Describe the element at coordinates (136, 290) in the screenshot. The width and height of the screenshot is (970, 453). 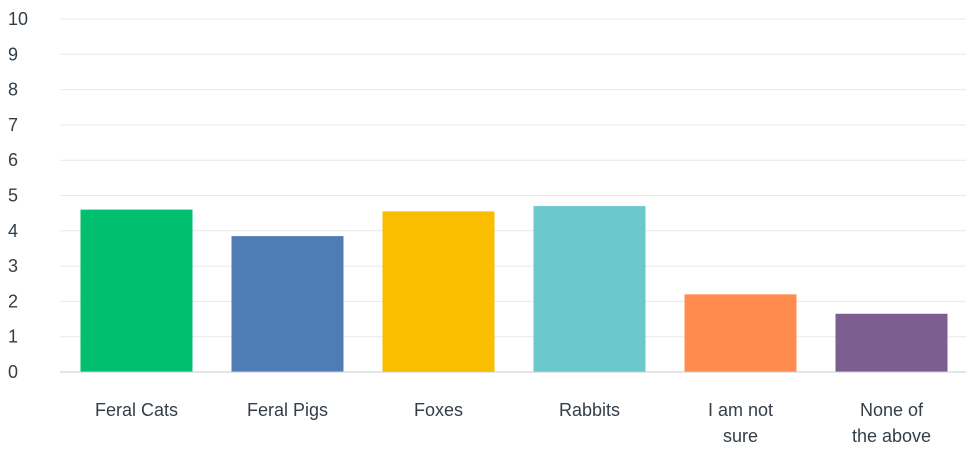
I see `bar-feral-cats` at that location.